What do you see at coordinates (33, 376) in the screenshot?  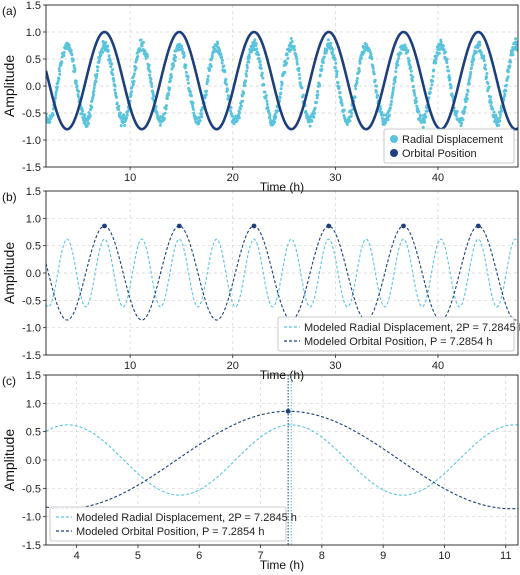 I see `y-tick-label: 1.5` at bounding box center [33, 376].